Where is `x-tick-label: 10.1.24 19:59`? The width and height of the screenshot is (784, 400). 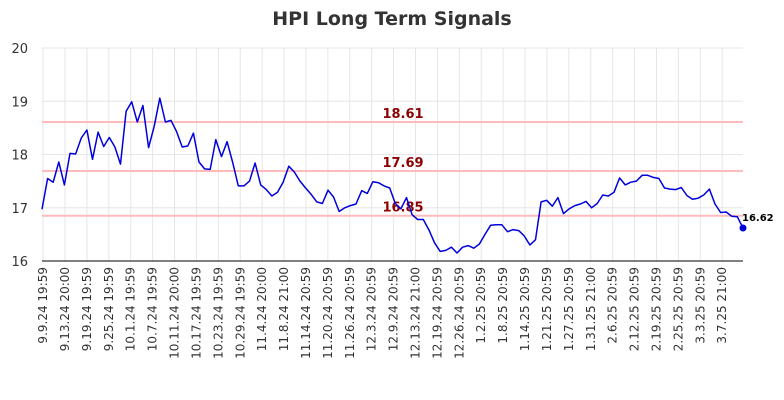
x-tick-label: 10.1.24 19:59 is located at coordinates (131, 309).